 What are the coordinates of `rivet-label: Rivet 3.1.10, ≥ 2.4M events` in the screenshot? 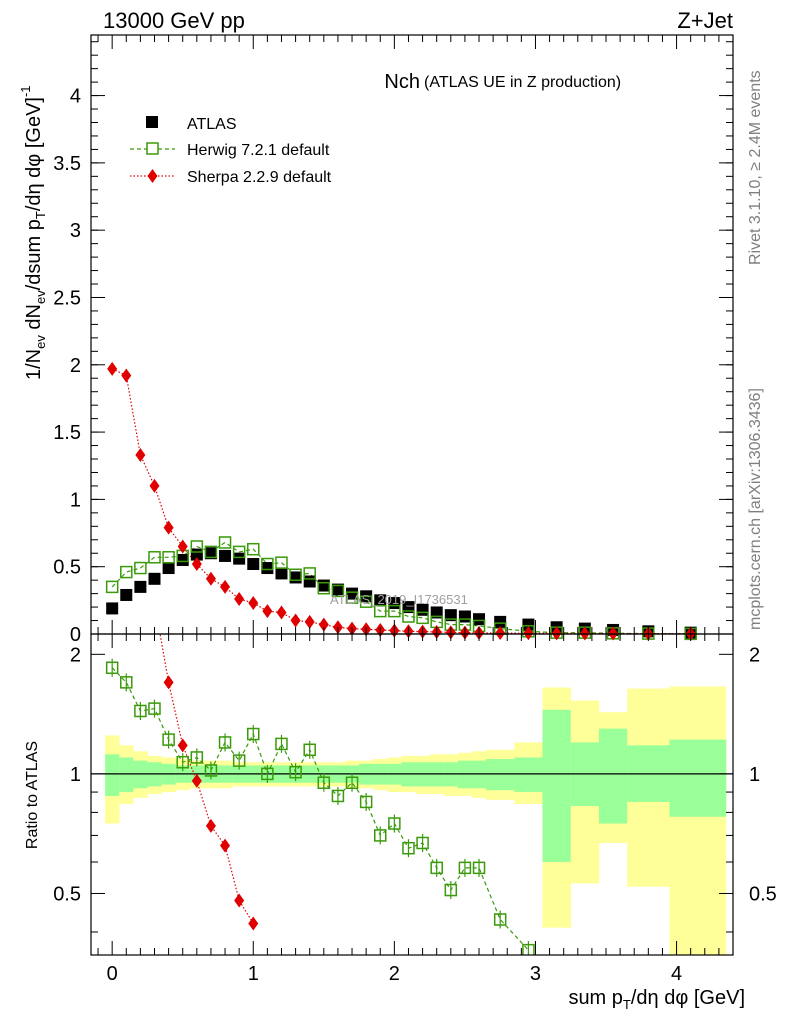 It's located at (755, 167).